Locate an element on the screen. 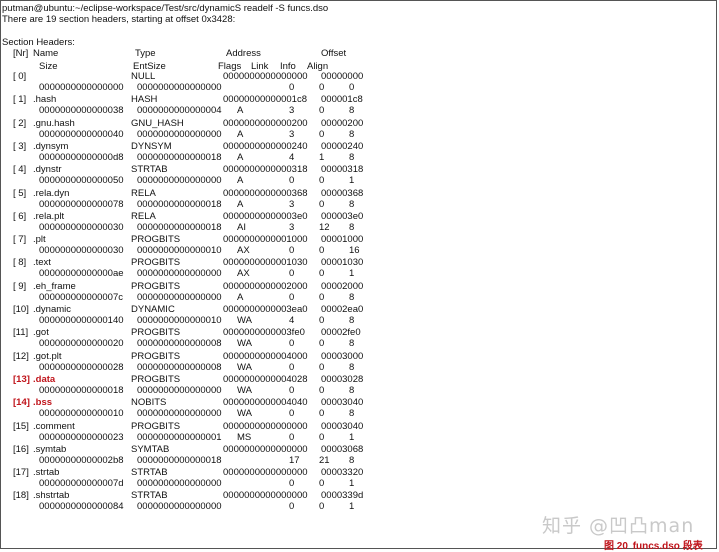 The image size is (719, 552). section-nr: [14] is located at coordinates (21, 402).